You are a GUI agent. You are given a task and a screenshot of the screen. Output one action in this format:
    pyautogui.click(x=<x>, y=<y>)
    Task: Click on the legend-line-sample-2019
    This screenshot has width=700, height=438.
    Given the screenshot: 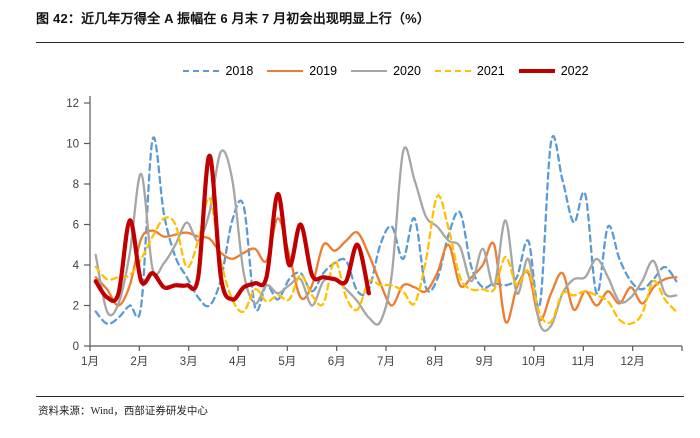 What is the action you would take?
    pyautogui.click(x=285, y=71)
    